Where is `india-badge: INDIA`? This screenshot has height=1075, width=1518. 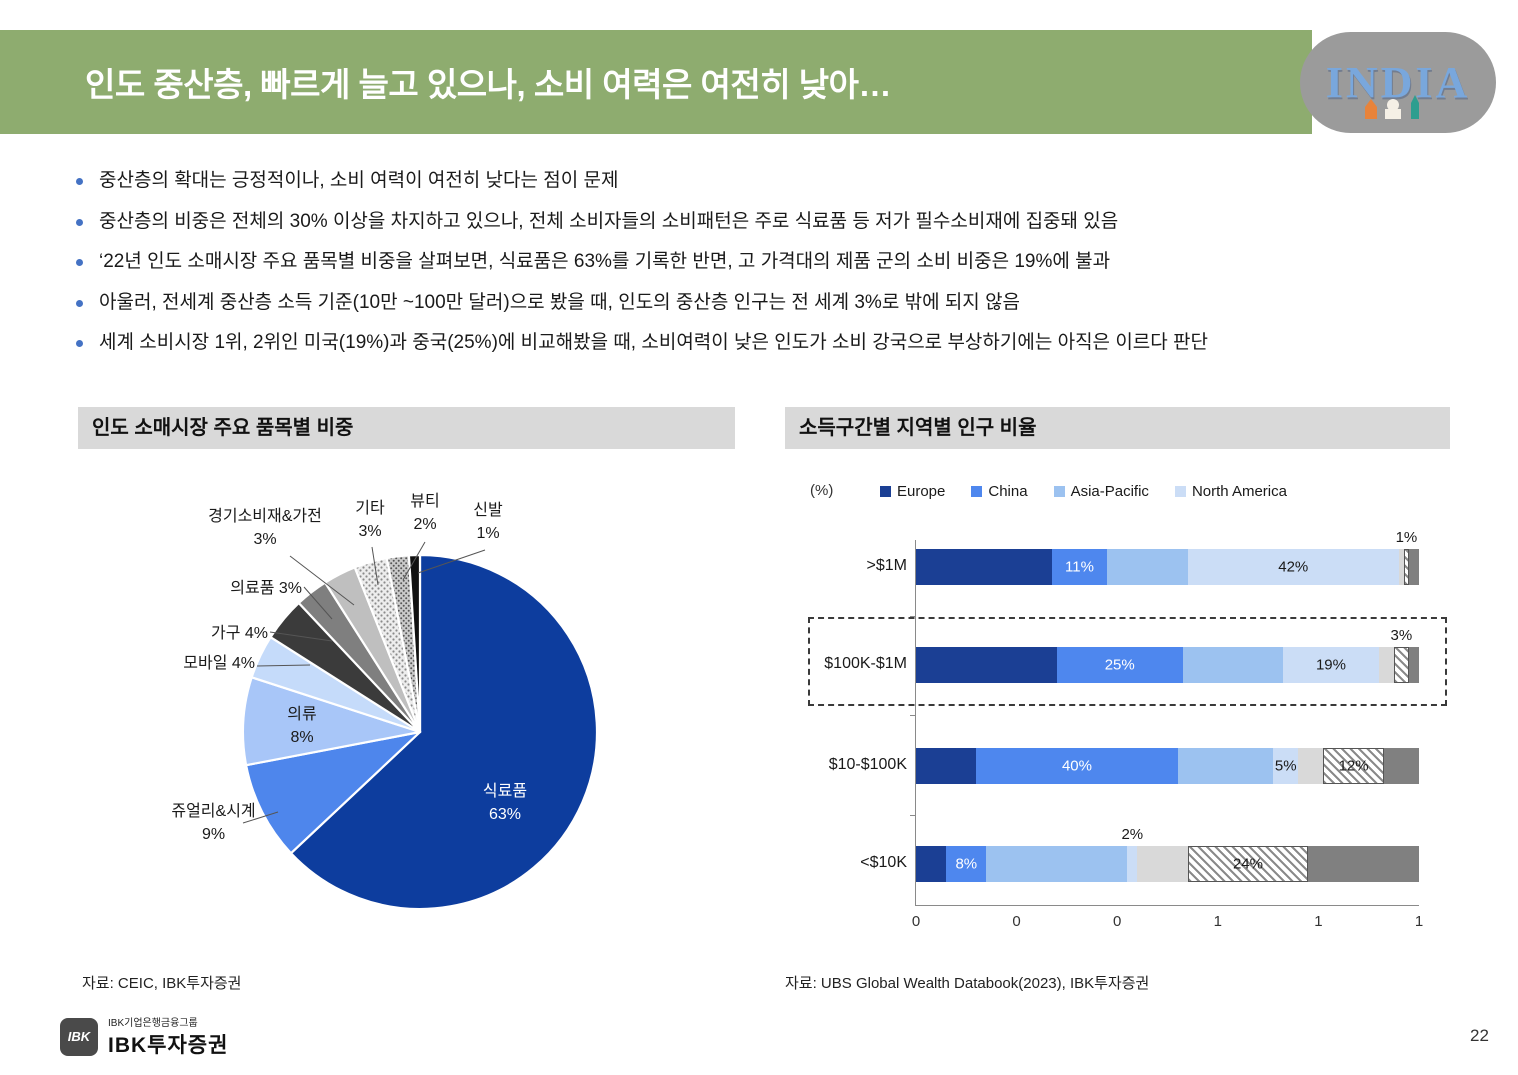
india-badge: INDIA is located at coordinates (1398, 82).